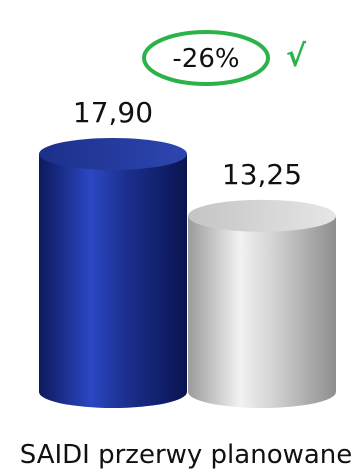  I want to click on value-label-1: 17,90, so click(113, 112).